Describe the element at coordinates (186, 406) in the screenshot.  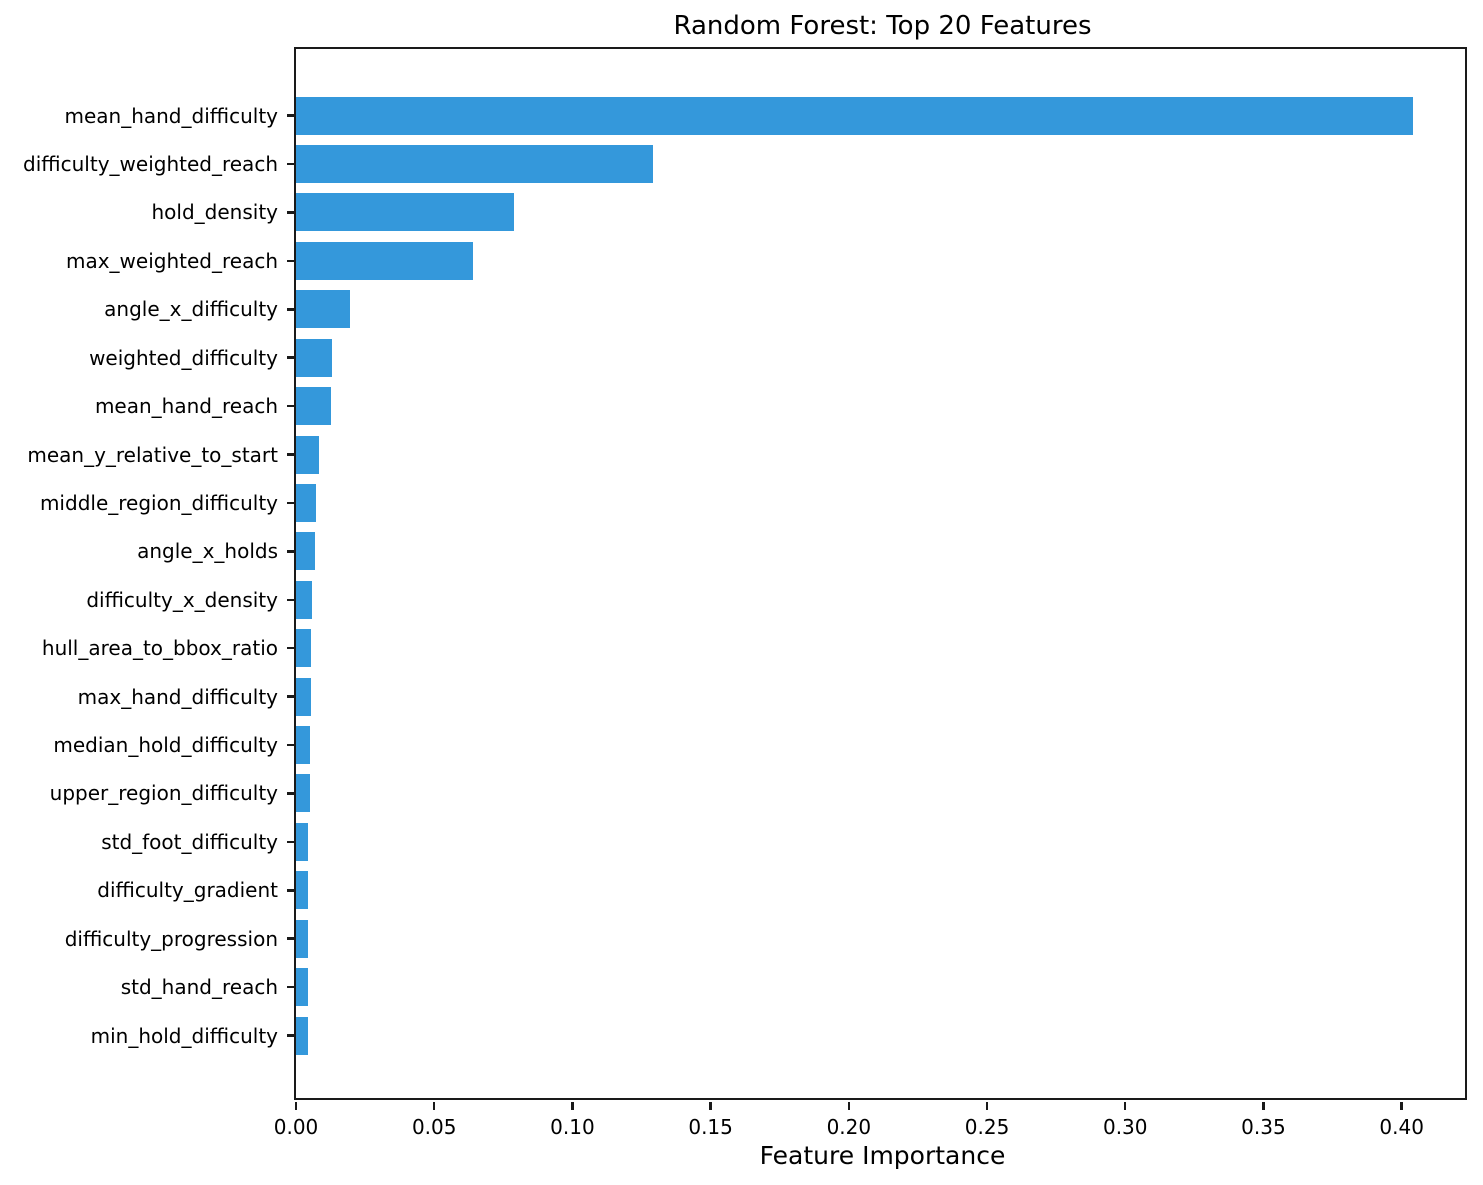
I see `y-tick-label: mean_hand_reach` at that location.